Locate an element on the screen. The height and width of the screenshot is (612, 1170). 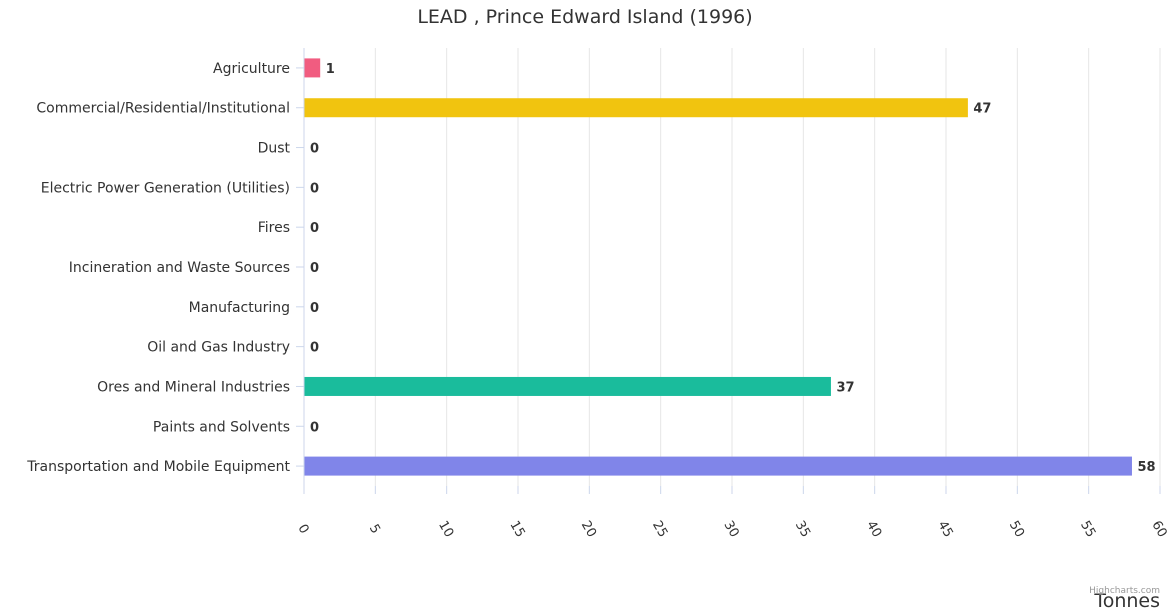
x-tick-label: 15 is located at coordinates (516, 529).